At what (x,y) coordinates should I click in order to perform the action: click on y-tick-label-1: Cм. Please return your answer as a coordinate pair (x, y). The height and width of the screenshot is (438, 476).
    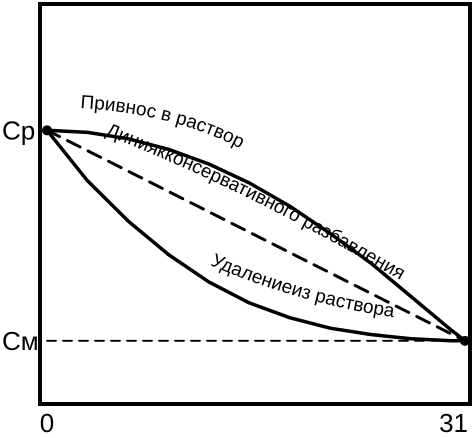
    Looking at the image, I should click on (20, 341).